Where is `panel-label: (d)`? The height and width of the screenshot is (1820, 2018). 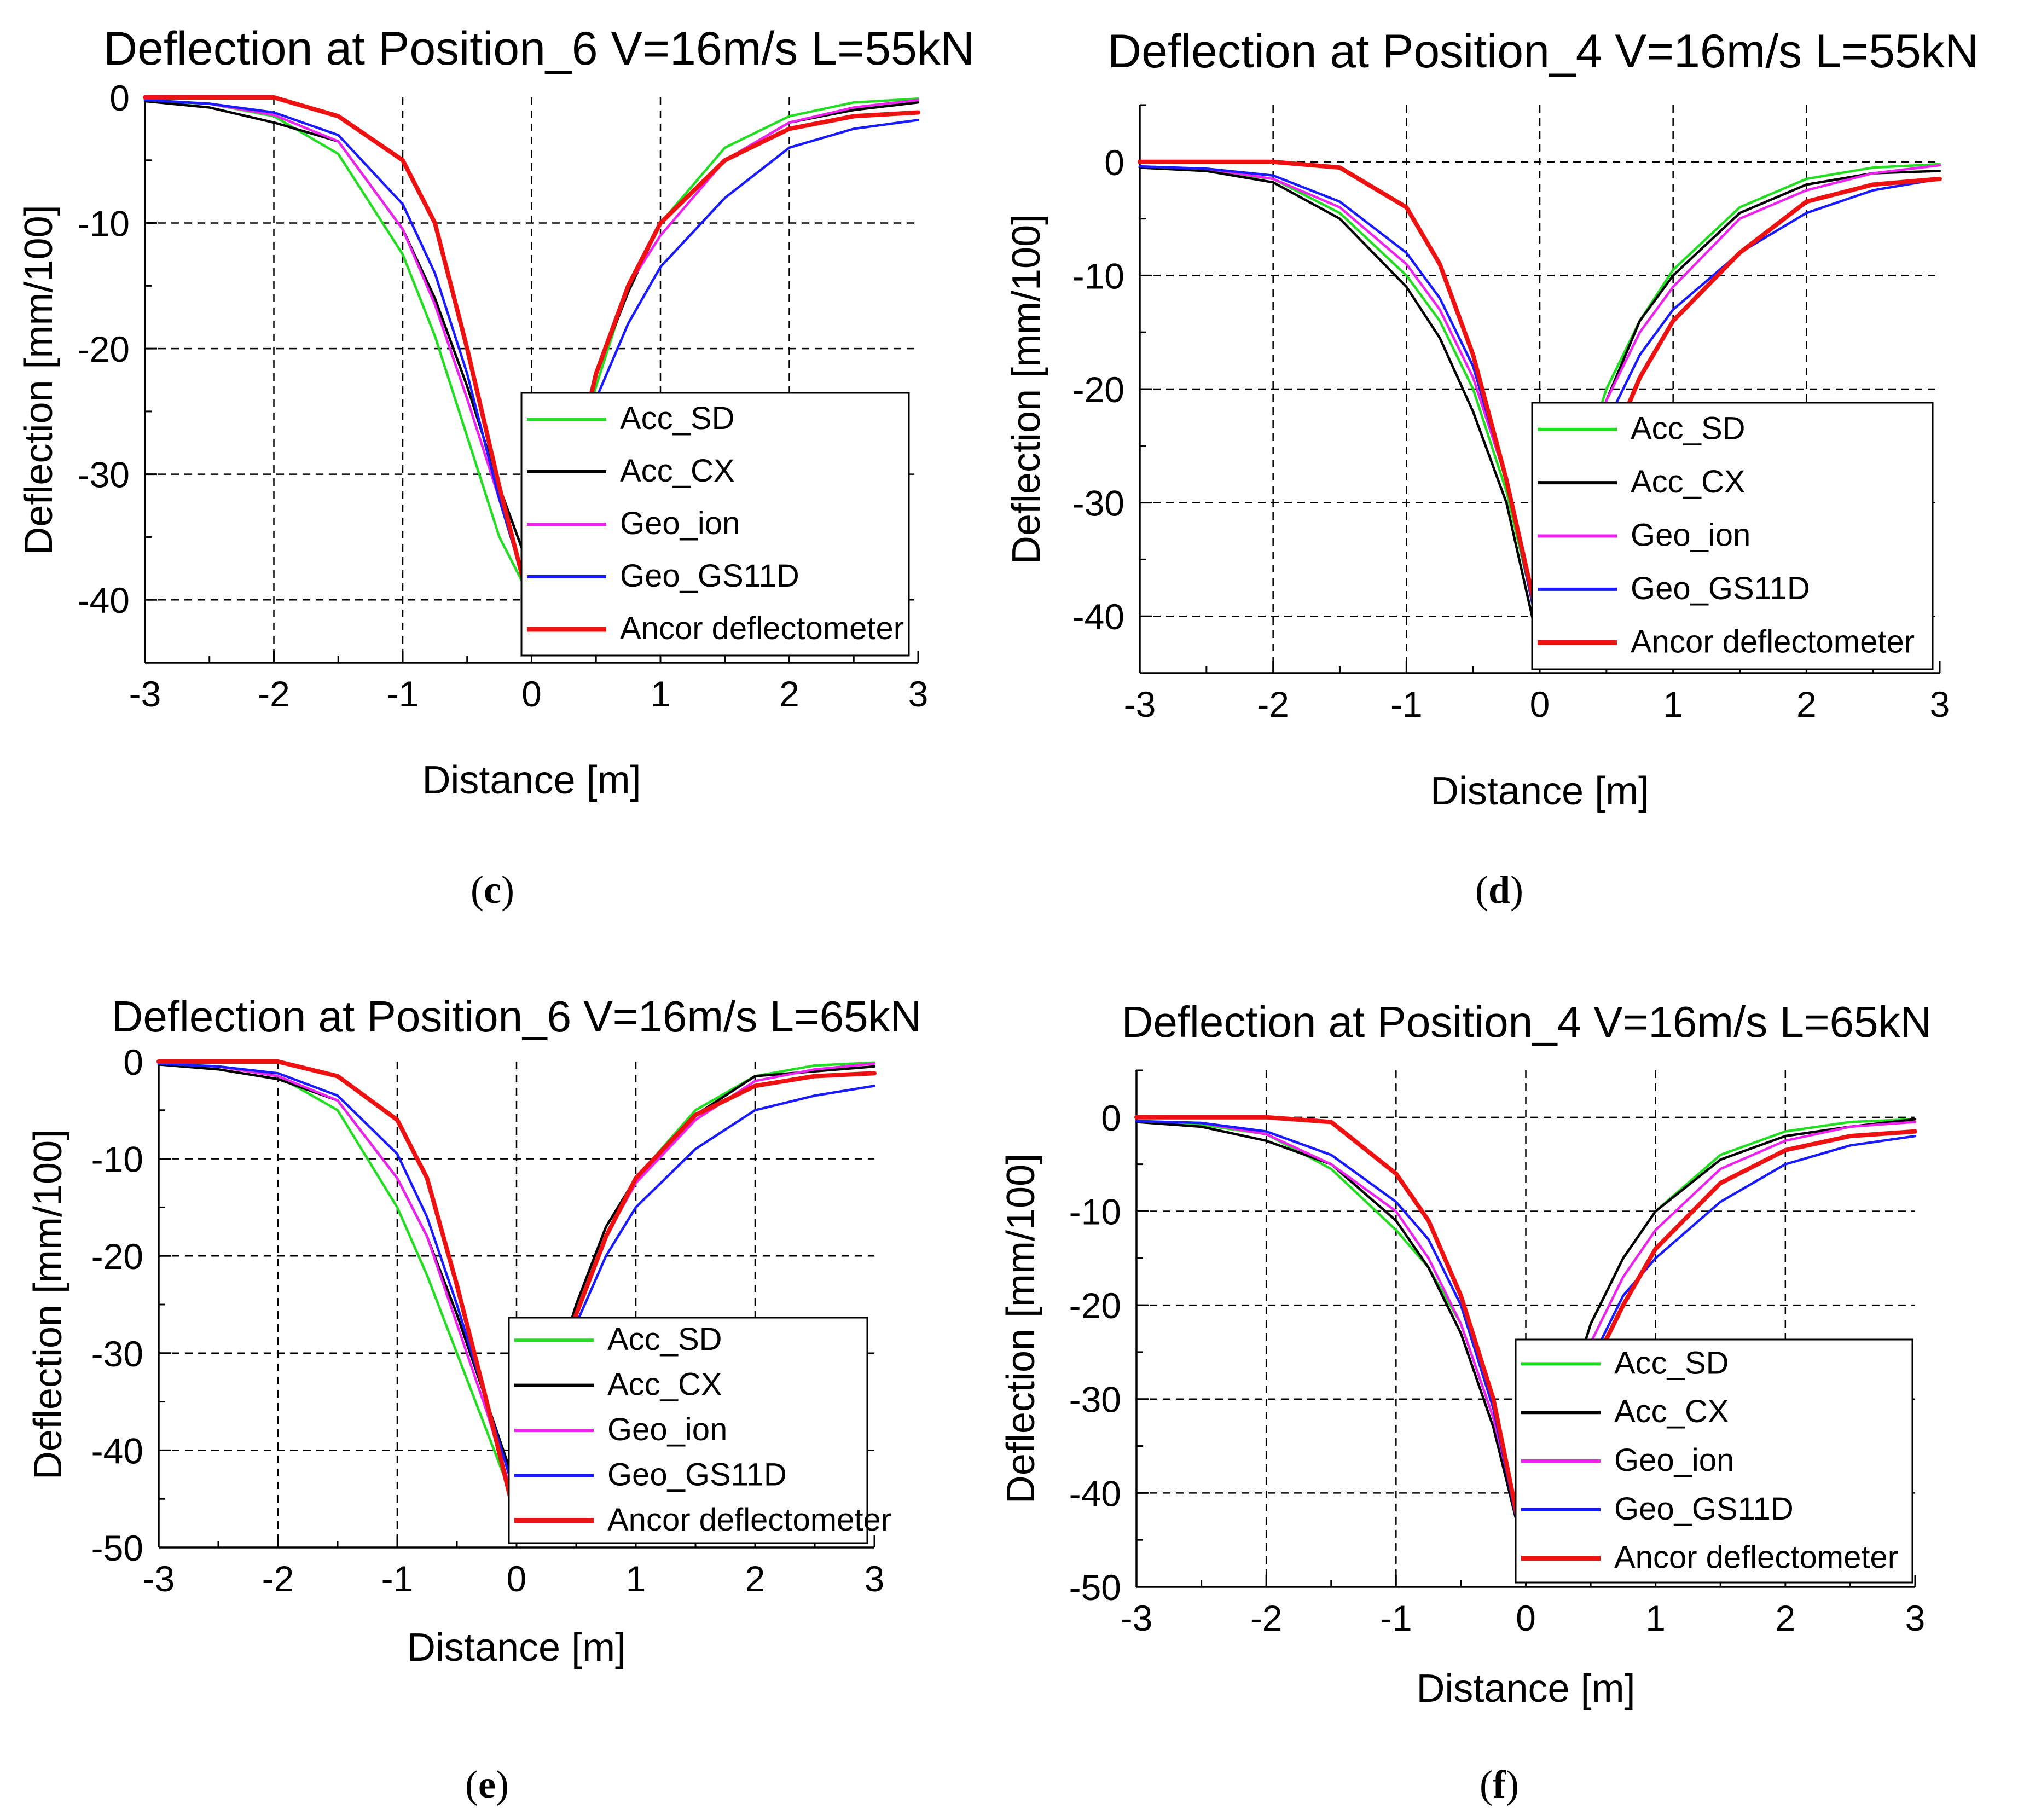 panel-label: (d) is located at coordinates (1499, 890).